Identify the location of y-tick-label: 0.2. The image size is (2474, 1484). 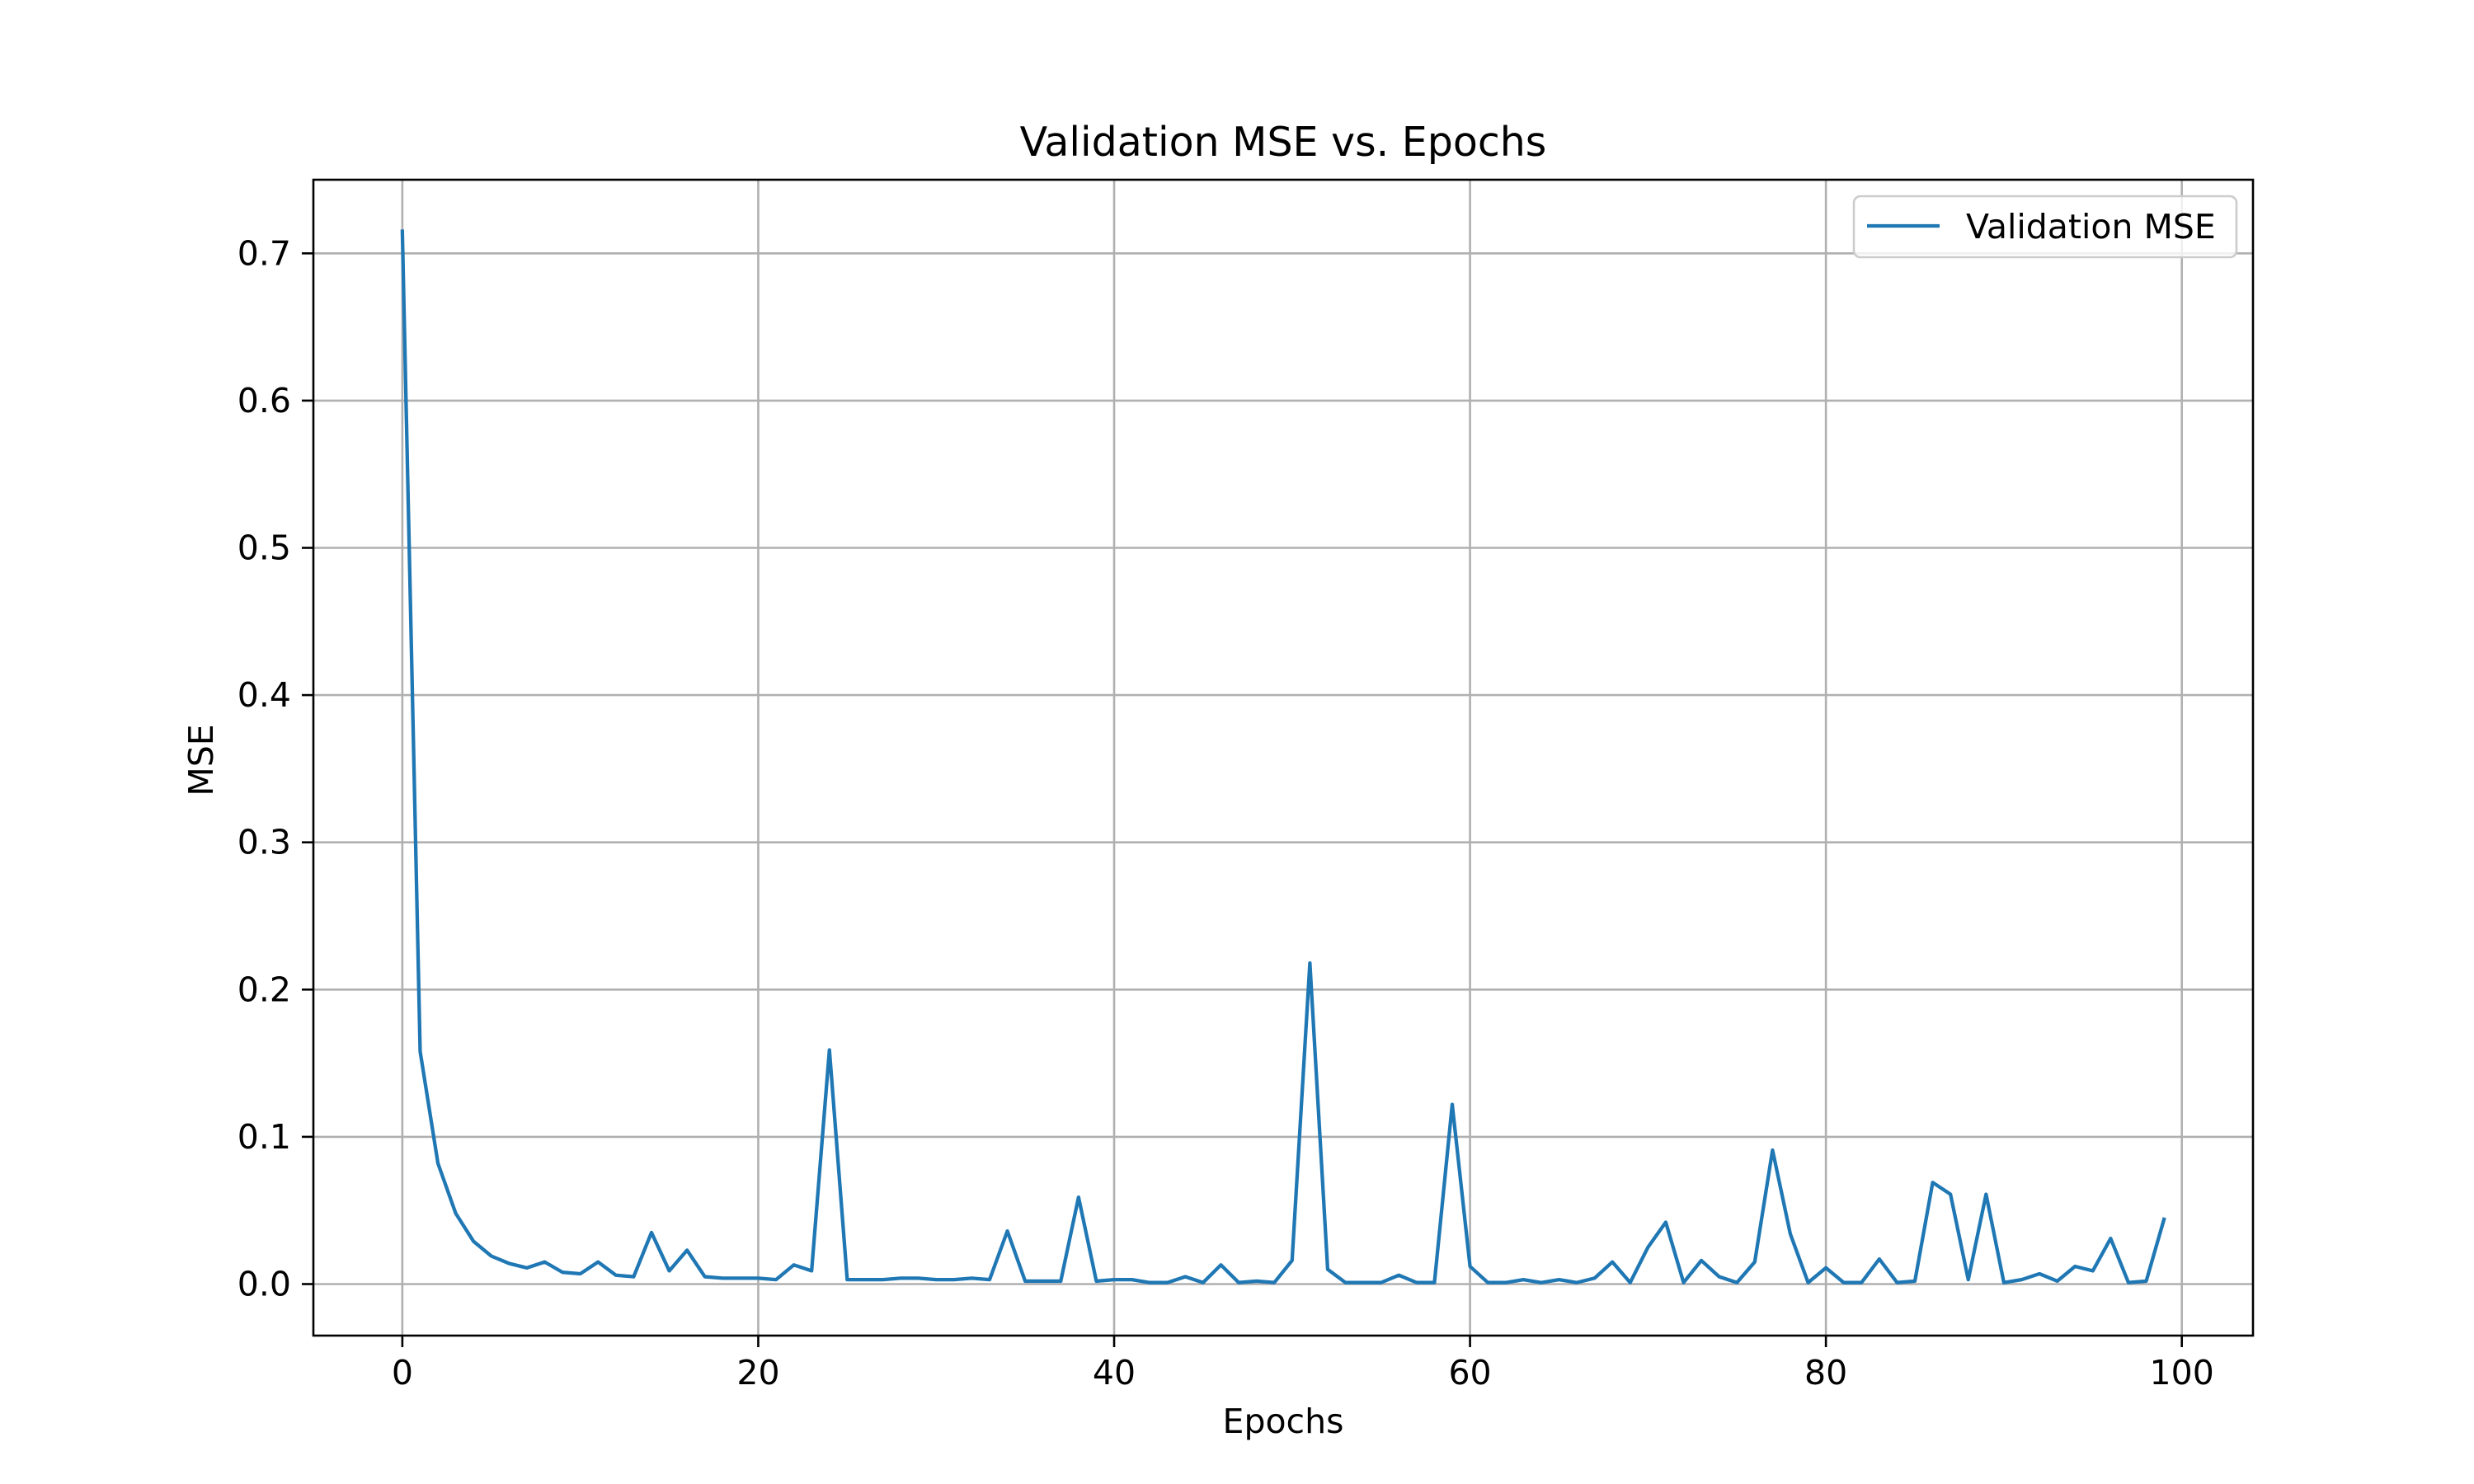
(264, 989).